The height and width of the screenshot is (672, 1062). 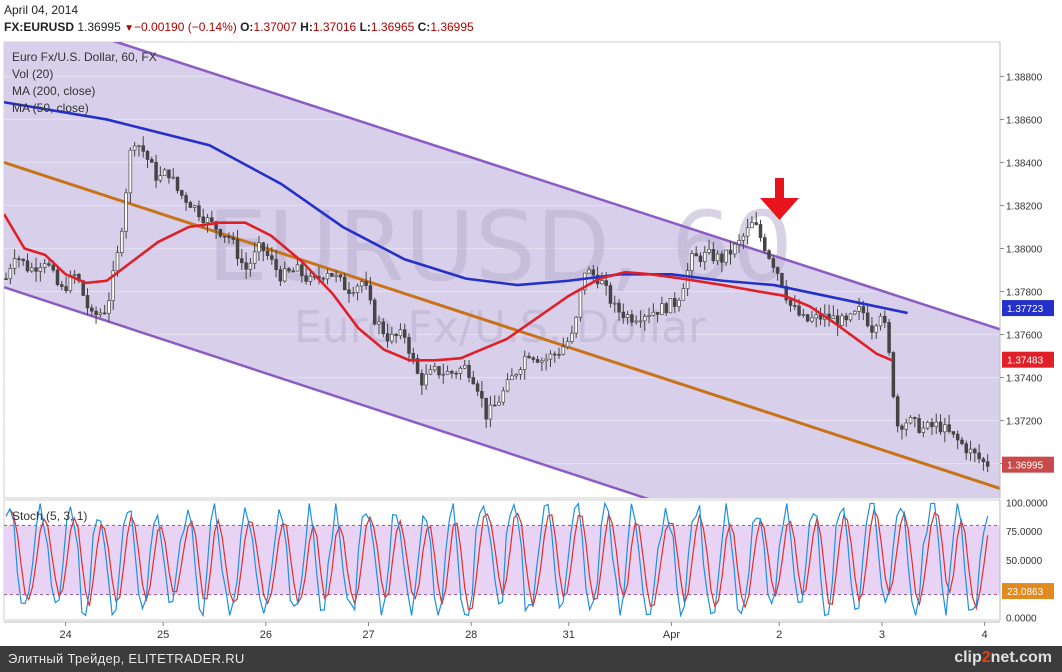 I want to click on time-tick-label: 26, so click(x=266, y=635).